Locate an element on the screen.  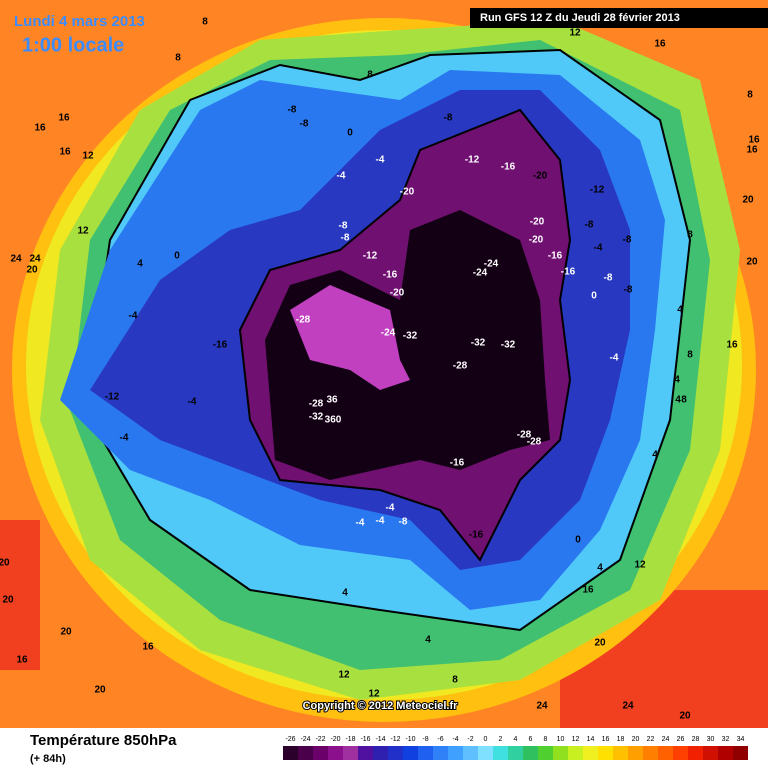
scale-label: -26 is located at coordinates (290, 739).